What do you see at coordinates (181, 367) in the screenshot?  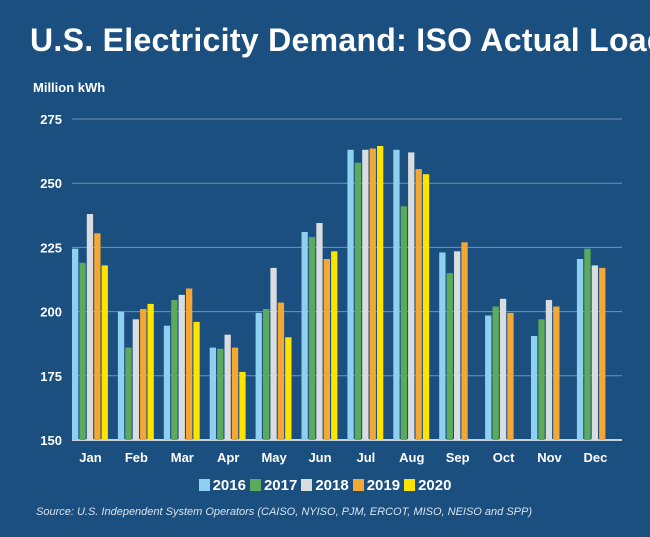 I see `bar-2018-mar` at bounding box center [181, 367].